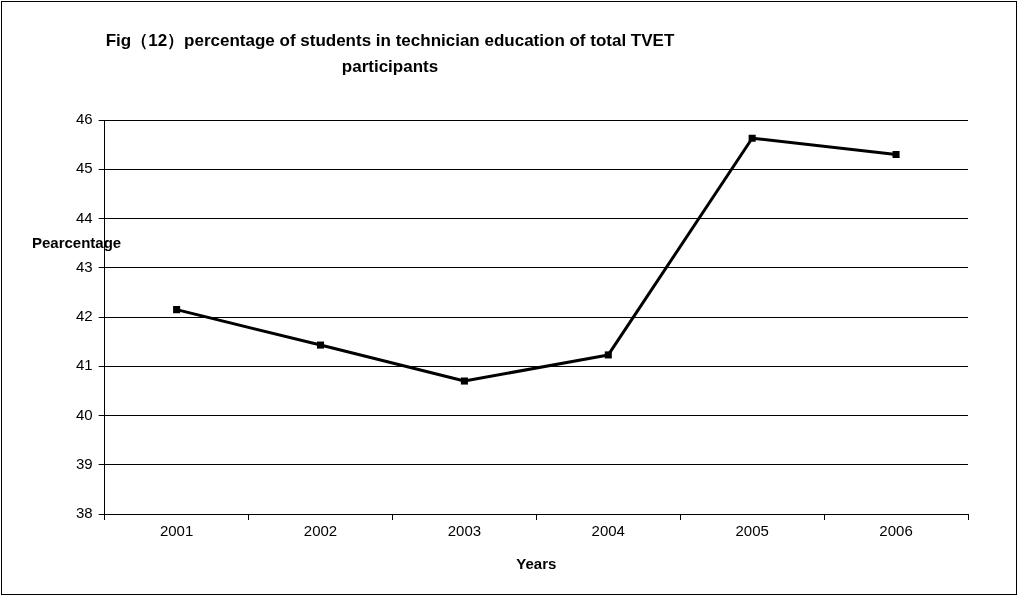 The width and height of the screenshot is (1018, 596). Describe the element at coordinates (464, 531) in the screenshot. I see `x-tick-label: 2003` at that location.